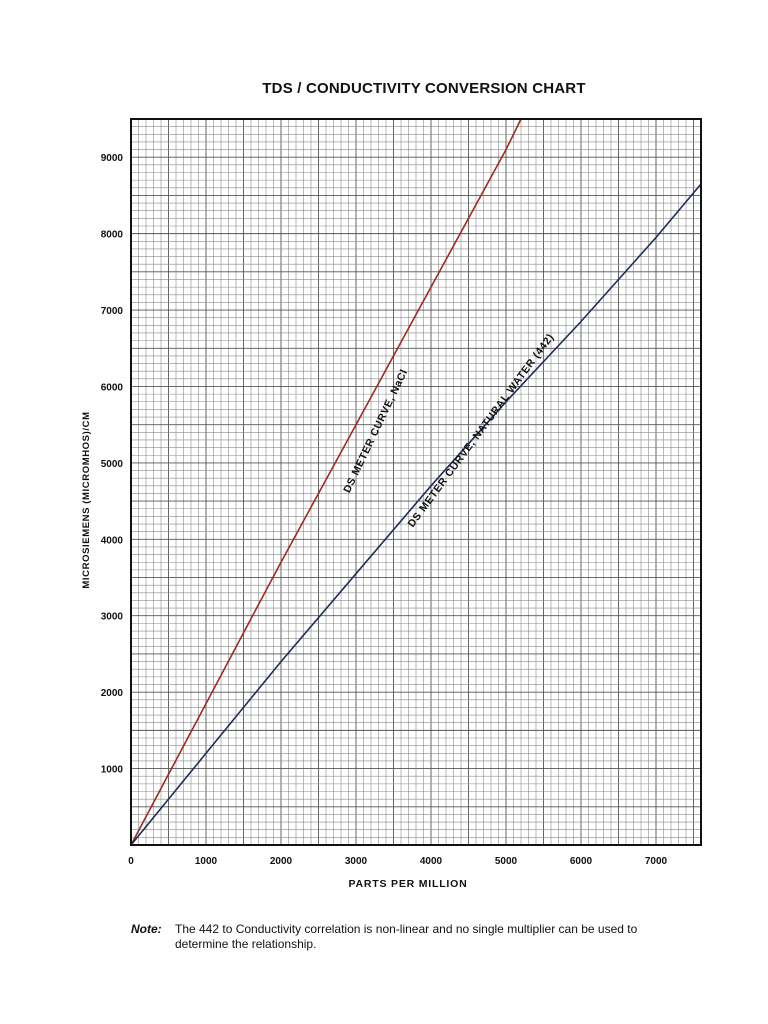 This screenshot has width=768, height=1024. I want to click on chart-title: TDS / CONDUCTIVITY CONVERSION CHART, so click(424, 88).